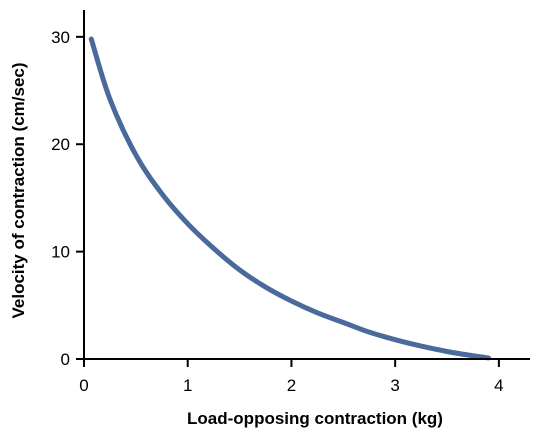  What do you see at coordinates (394, 385) in the screenshot?
I see `x-tick-label-3: 3` at bounding box center [394, 385].